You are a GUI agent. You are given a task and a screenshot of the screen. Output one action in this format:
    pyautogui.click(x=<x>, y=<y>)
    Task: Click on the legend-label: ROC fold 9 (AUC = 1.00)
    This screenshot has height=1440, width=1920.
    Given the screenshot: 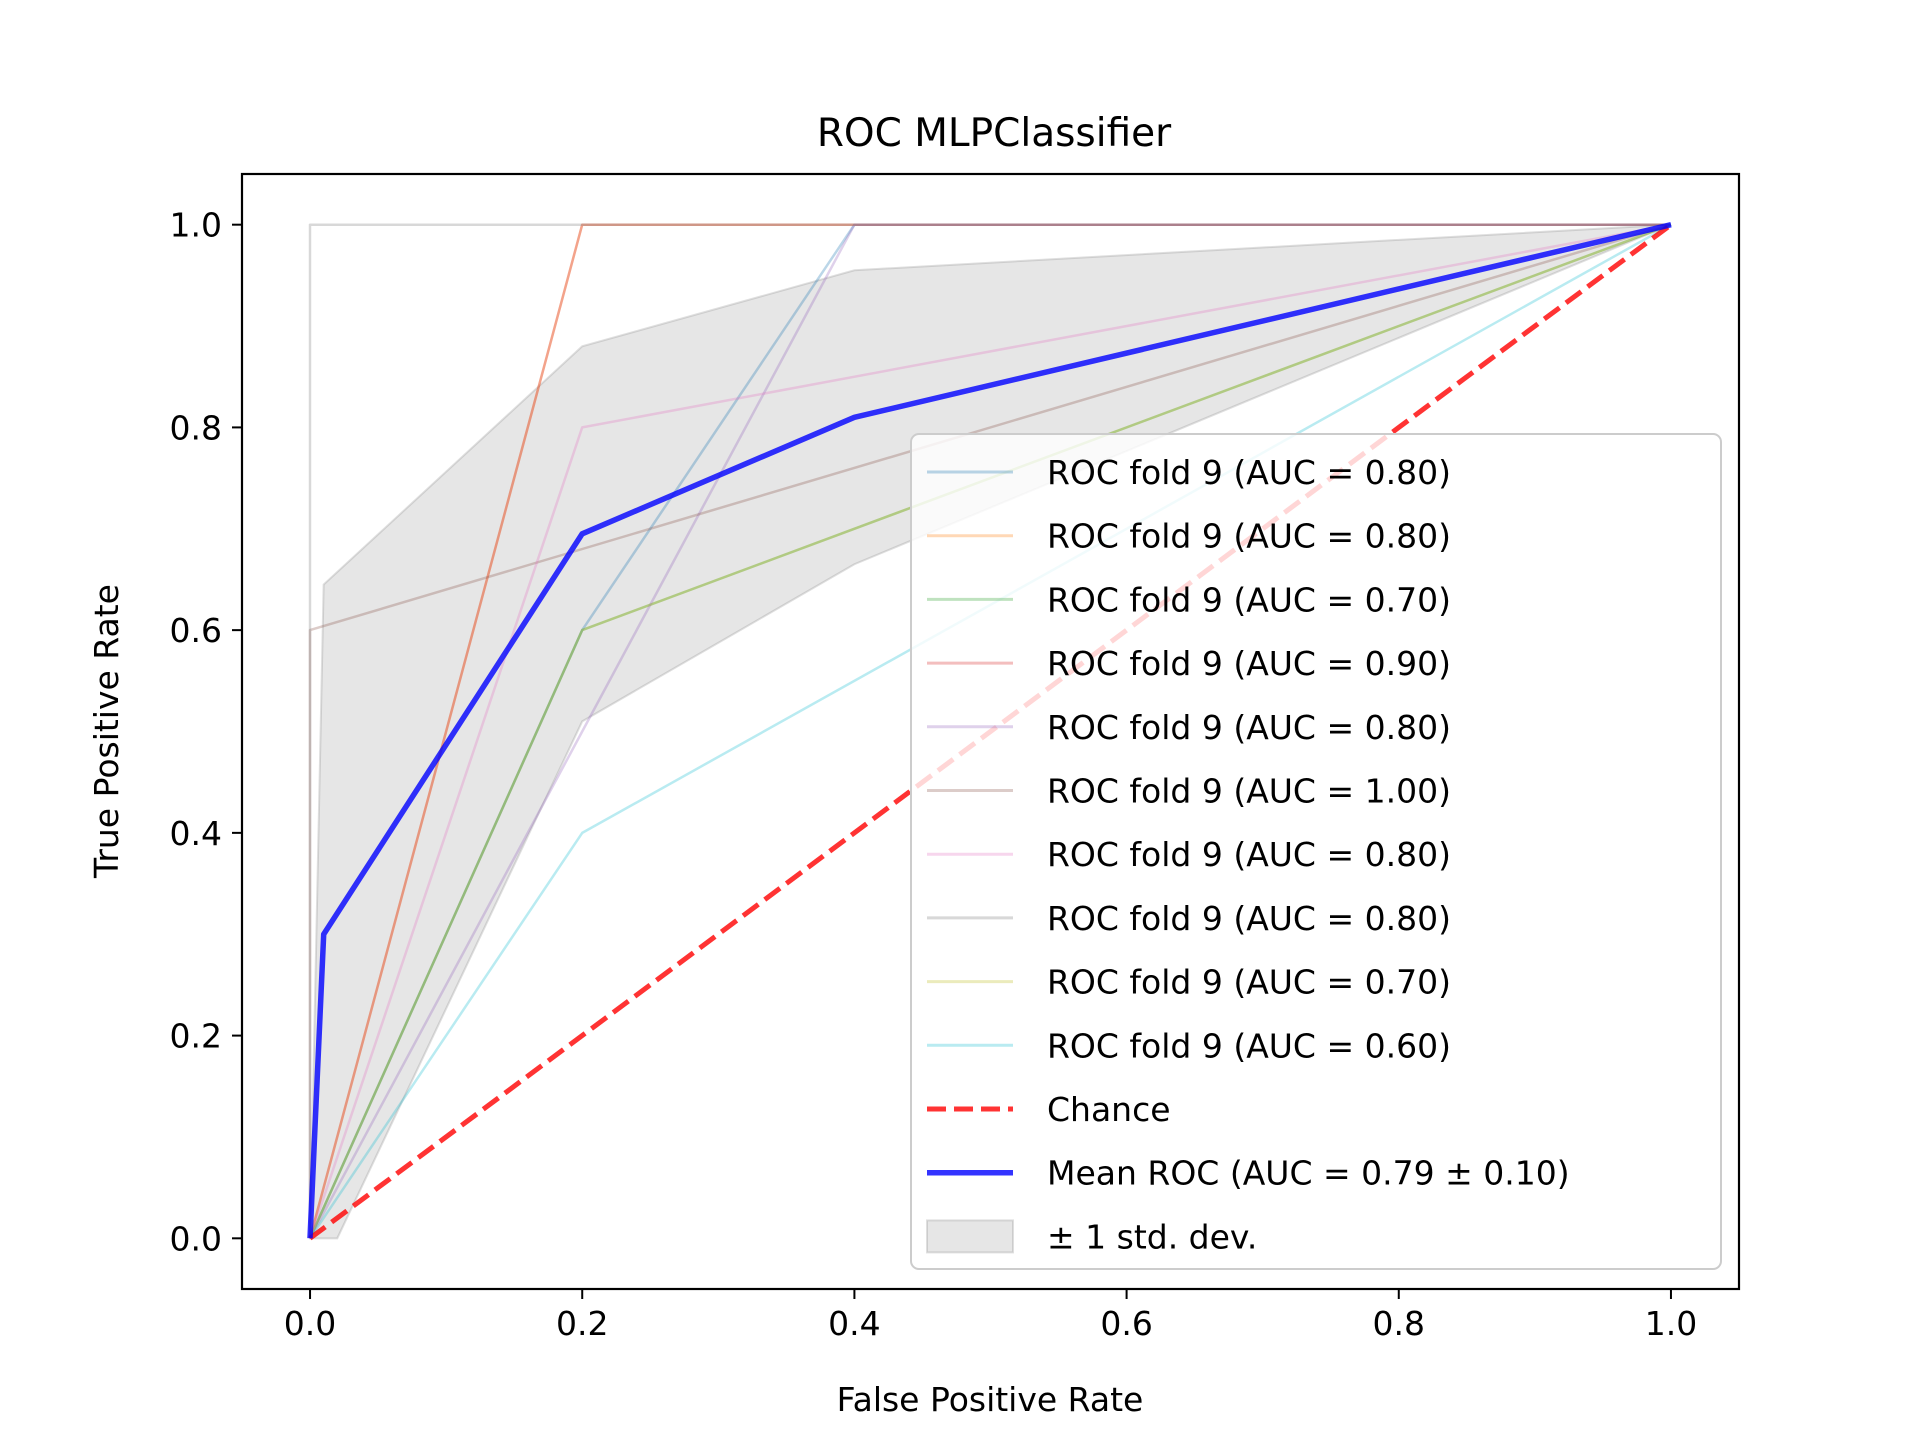 What is the action you would take?
    pyautogui.click(x=1249, y=791)
    